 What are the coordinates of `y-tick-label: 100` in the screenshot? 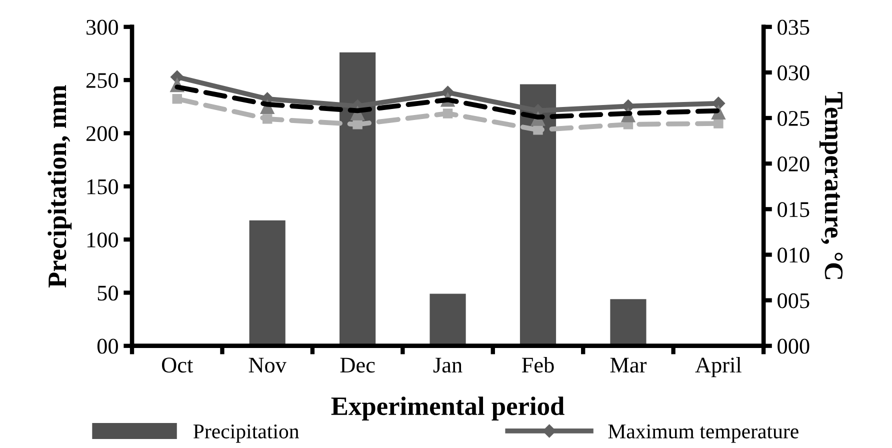 It's located at (102, 240).